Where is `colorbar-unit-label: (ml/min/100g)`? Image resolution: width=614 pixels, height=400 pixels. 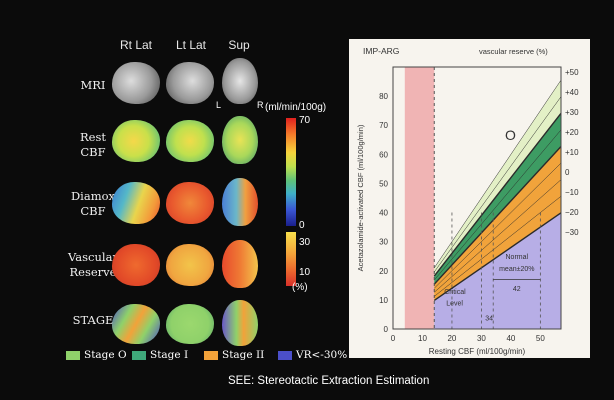
colorbar-unit-label: (ml/min/100g) is located at coordinates (296, 107).